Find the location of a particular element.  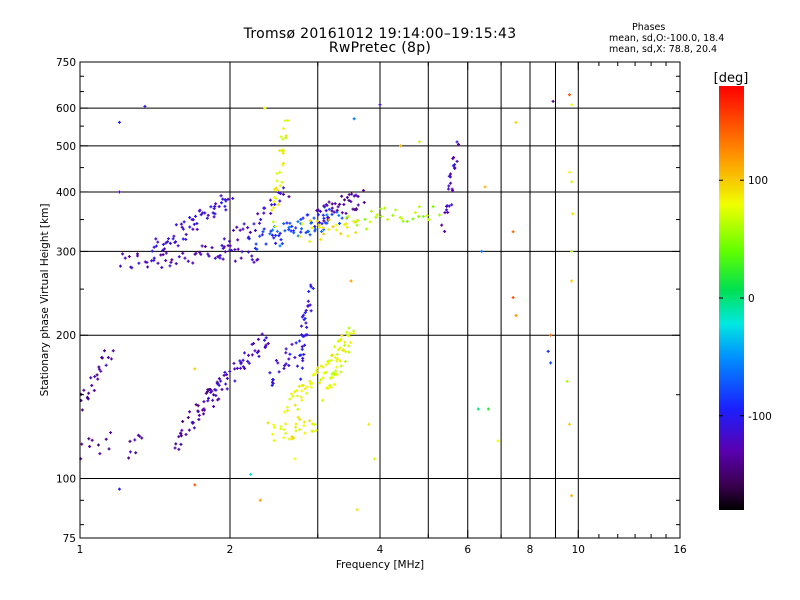

chart-subtitle: RwPretec (8p) is located at coordinates (380, 48).